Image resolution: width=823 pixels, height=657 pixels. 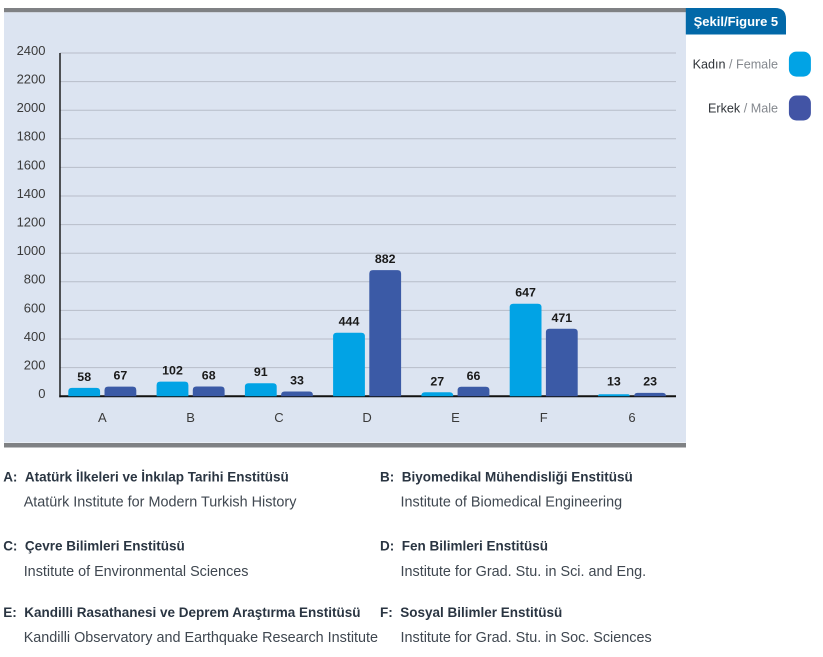 I want to click on svg-text: 102, so click(x=172, y=371).